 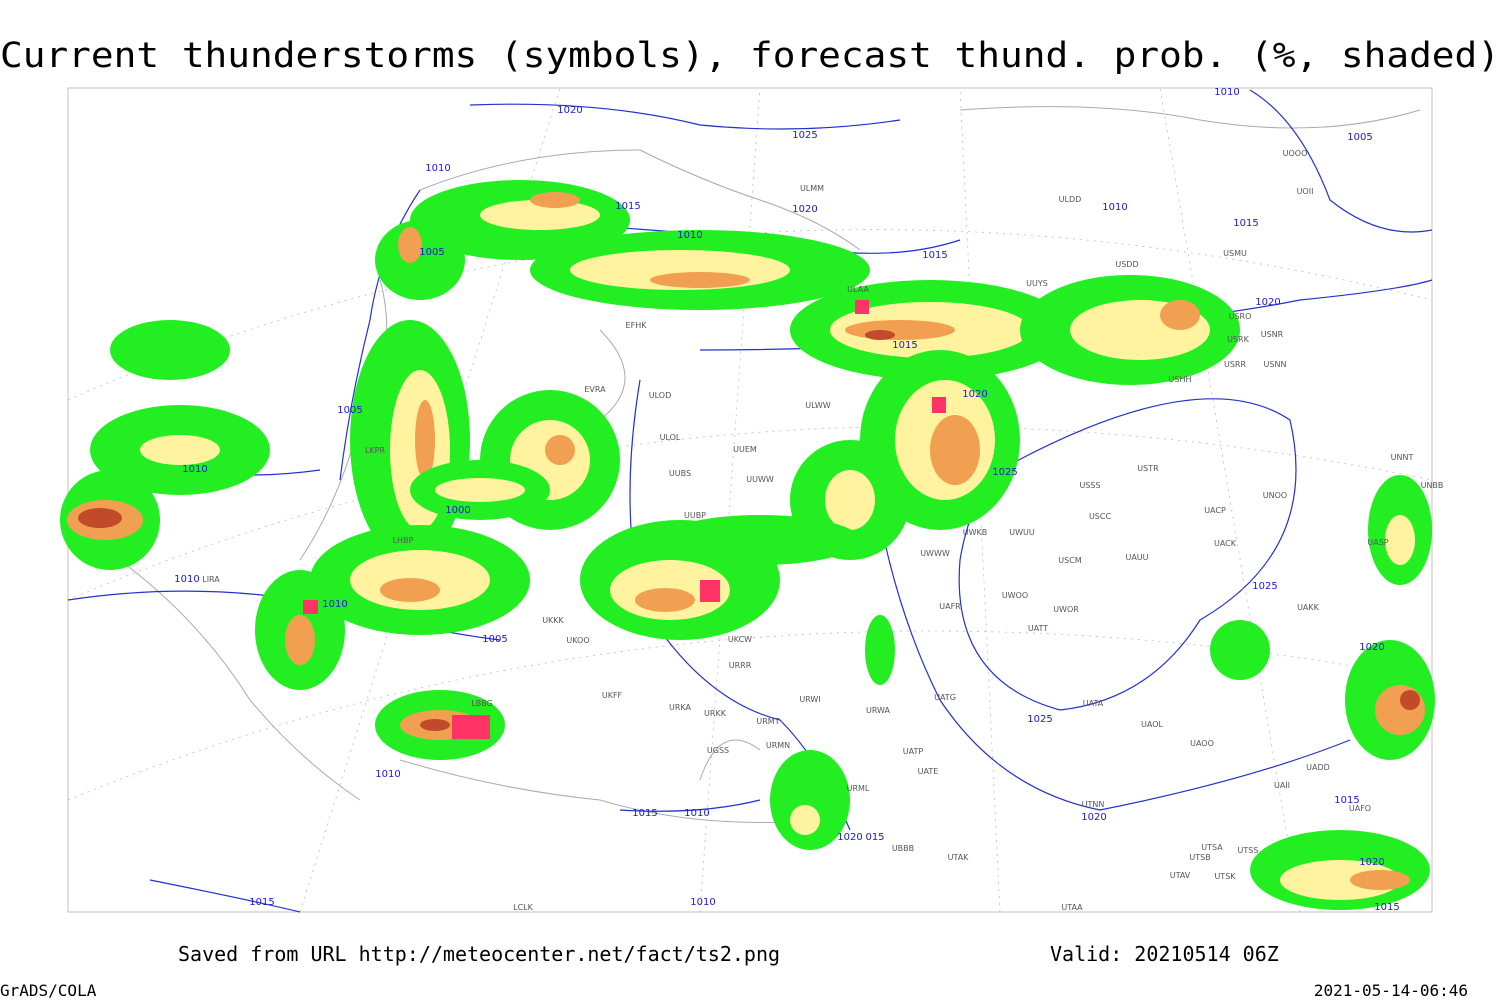 I want to click on station-label: UATT, so click(x=1038, y=628).